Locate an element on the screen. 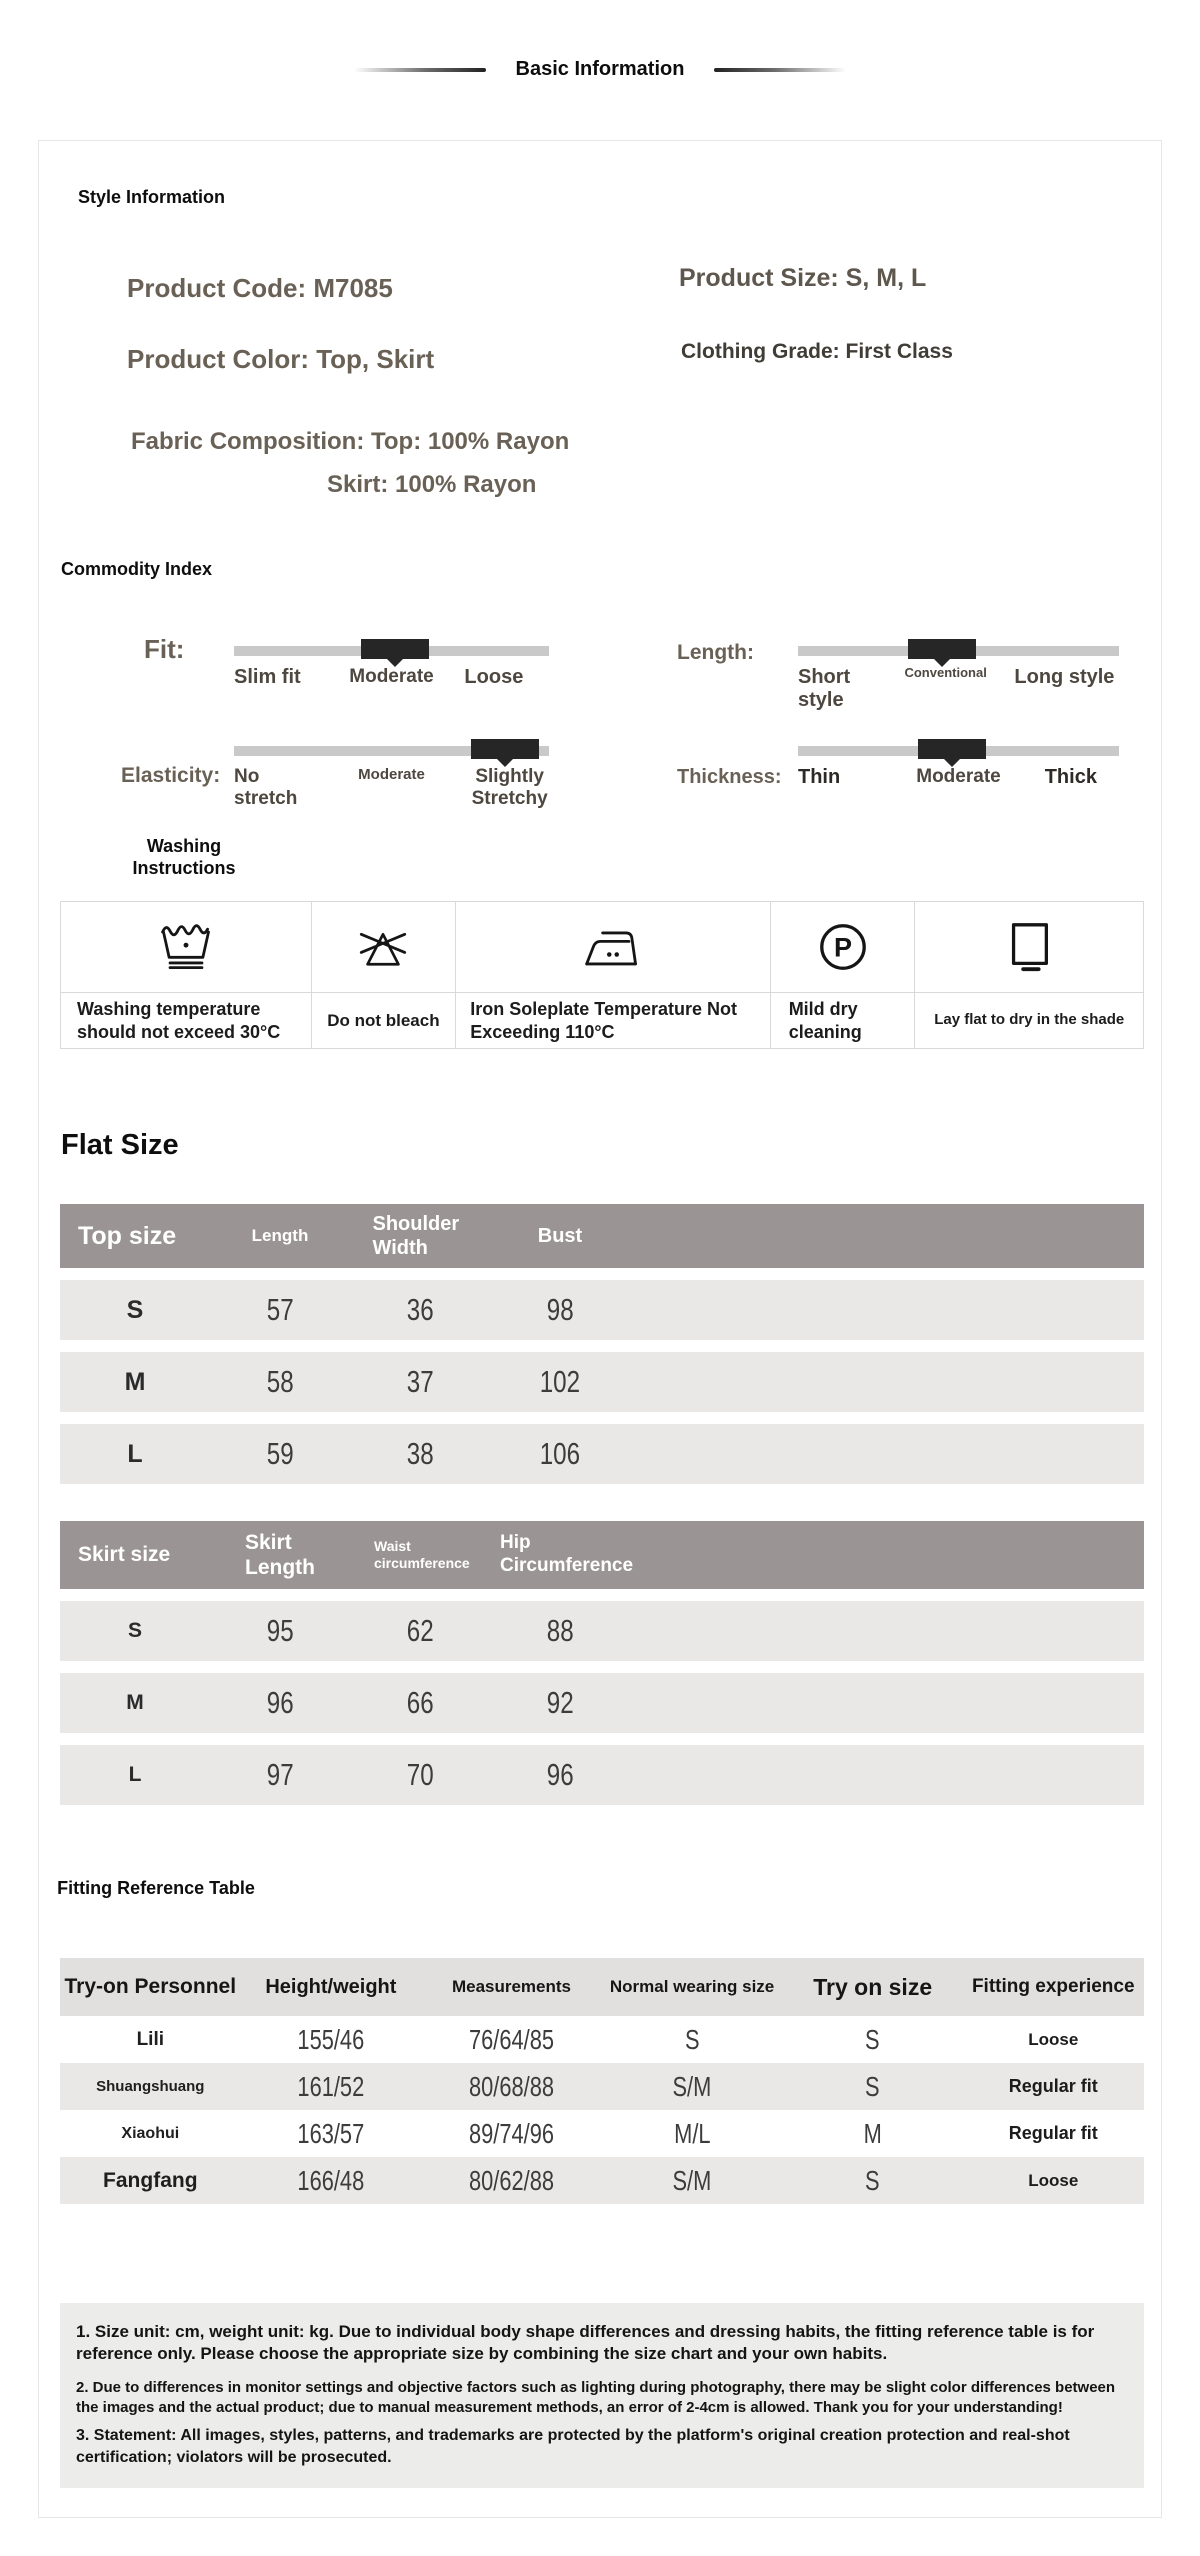 Image resolution: width=1200 pixels, height=2556 pixels. thickness-slider: Thin Moderate Thick is located at coordinates (958, 764).